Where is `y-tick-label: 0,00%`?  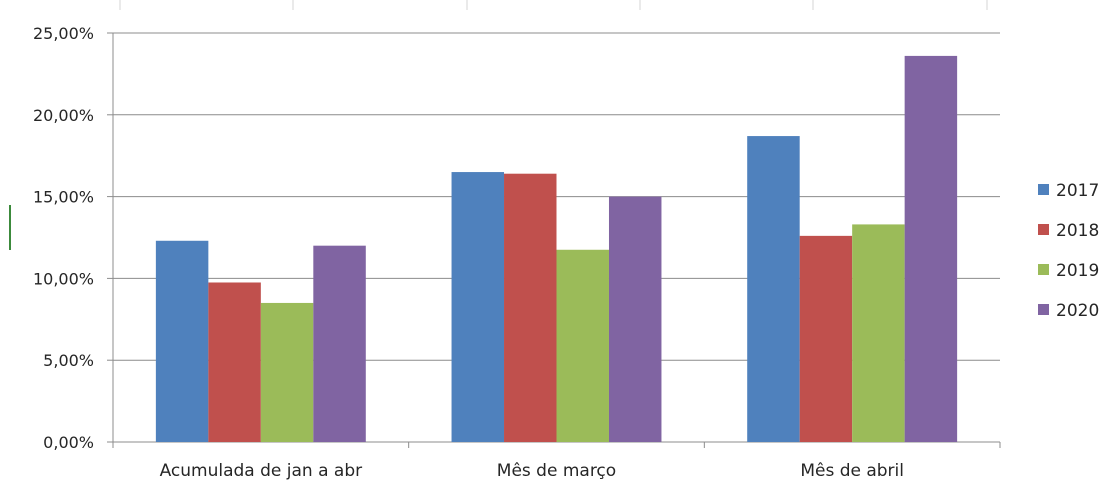
y-tick-label: 0,00% is located at coordinates (68, 442).